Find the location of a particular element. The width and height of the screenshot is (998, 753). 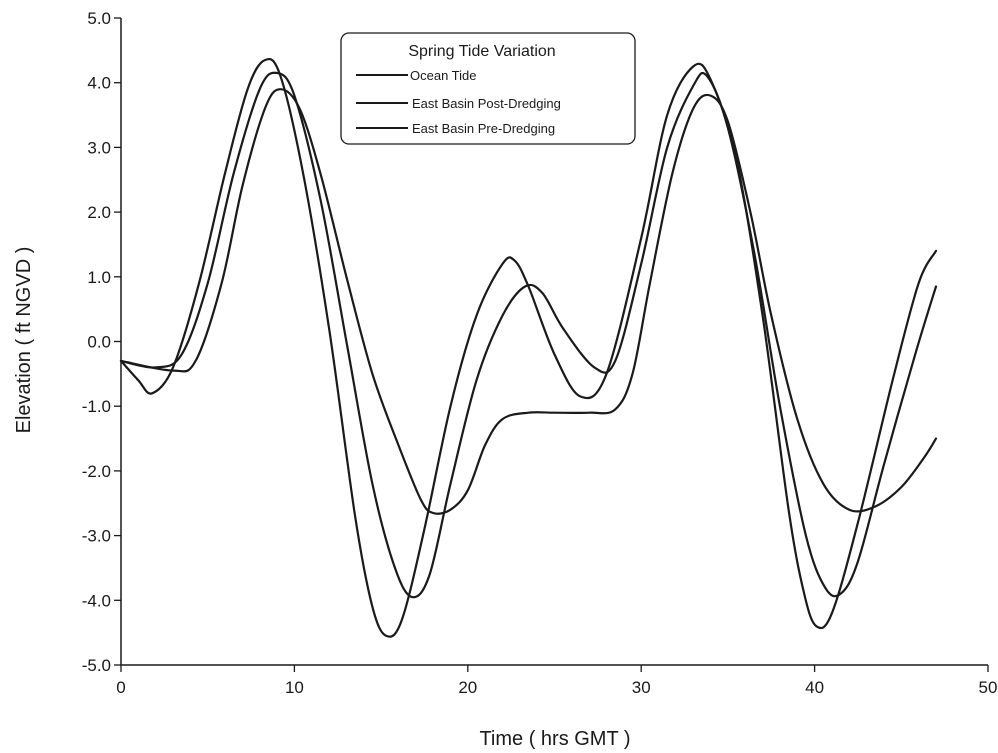

y-tick-label: -4.0 is located at coordinates (96, 600).